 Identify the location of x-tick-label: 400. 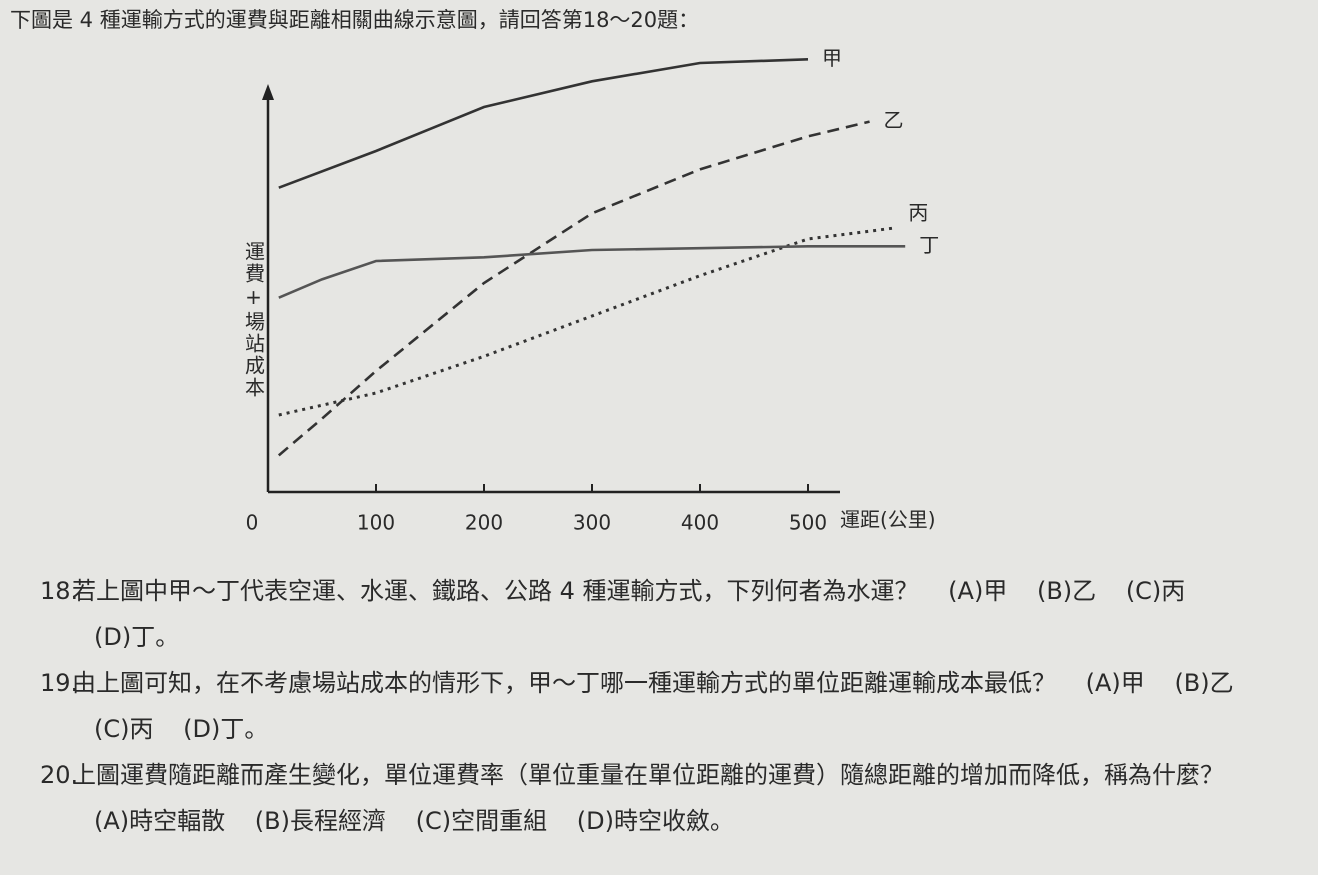
(700, 523).